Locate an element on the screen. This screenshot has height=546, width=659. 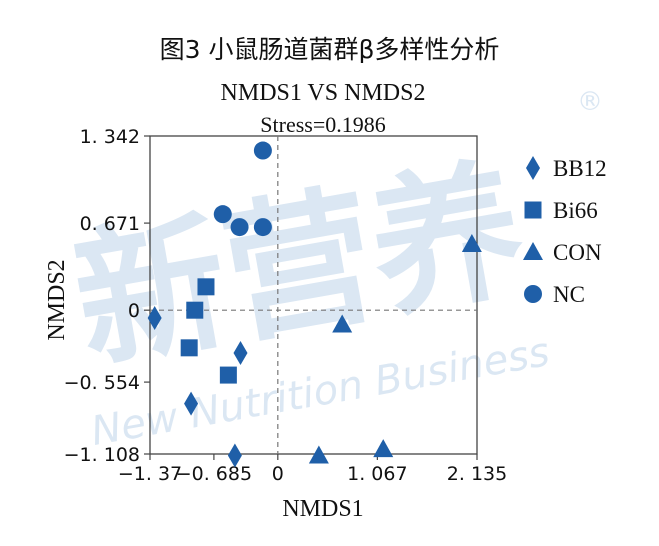
y-tick-label: −1. 108 is located at coordinates (102, 455).